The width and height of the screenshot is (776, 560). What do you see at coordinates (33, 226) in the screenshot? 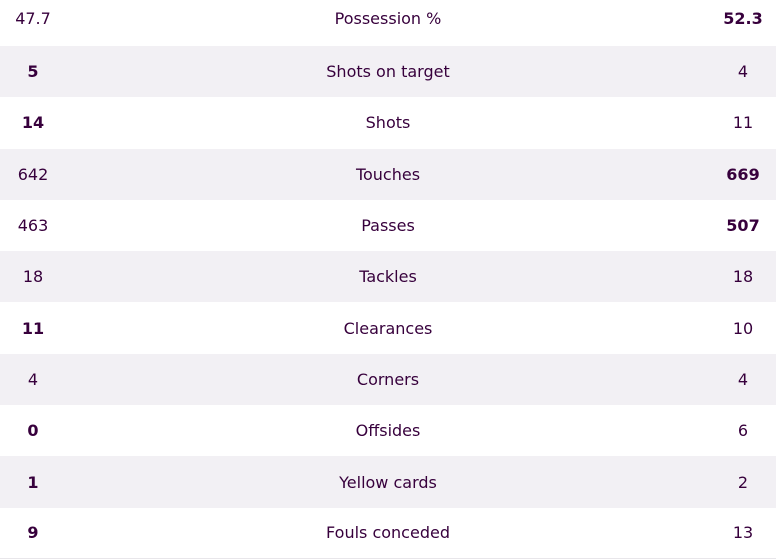
I see `home-value: 463` at bounding box center [33, 226].